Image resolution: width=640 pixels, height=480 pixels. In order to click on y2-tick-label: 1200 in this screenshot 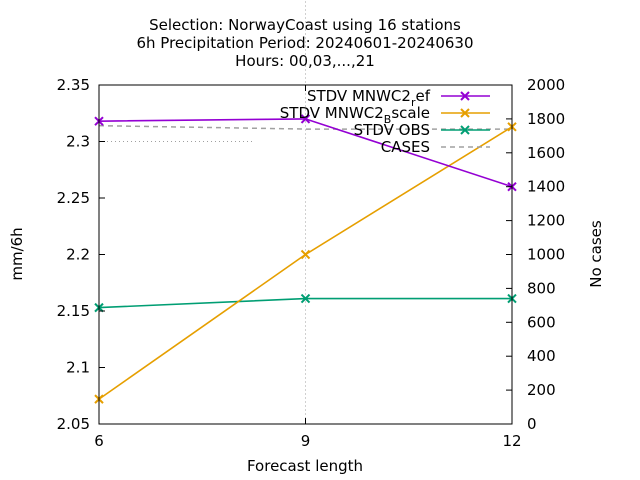, I will do `click(546, 221)`.